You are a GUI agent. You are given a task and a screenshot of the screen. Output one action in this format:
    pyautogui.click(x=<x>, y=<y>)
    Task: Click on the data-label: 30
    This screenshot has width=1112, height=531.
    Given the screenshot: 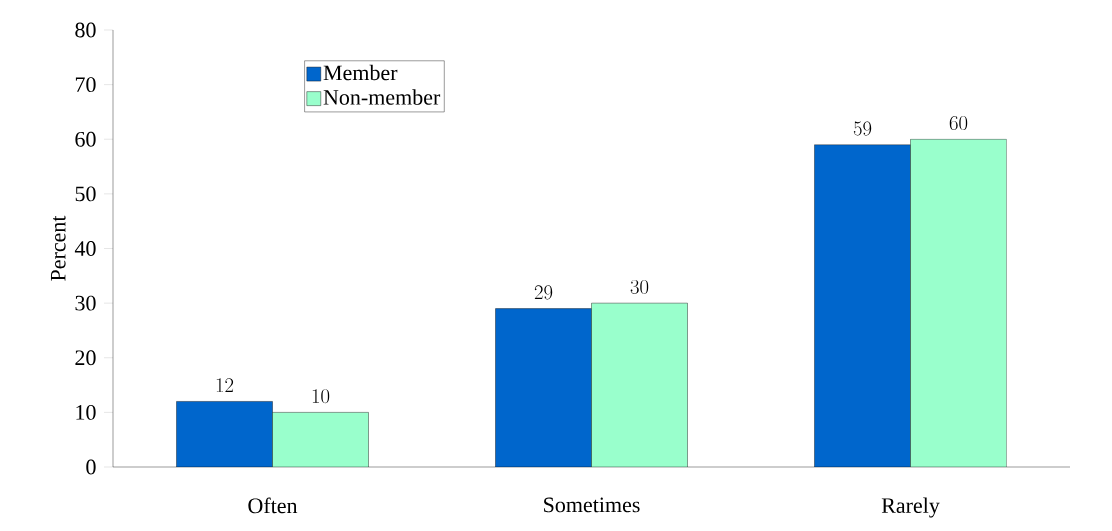 What is the action you would take?
    pyautogui.click(x=639, y=286)
    